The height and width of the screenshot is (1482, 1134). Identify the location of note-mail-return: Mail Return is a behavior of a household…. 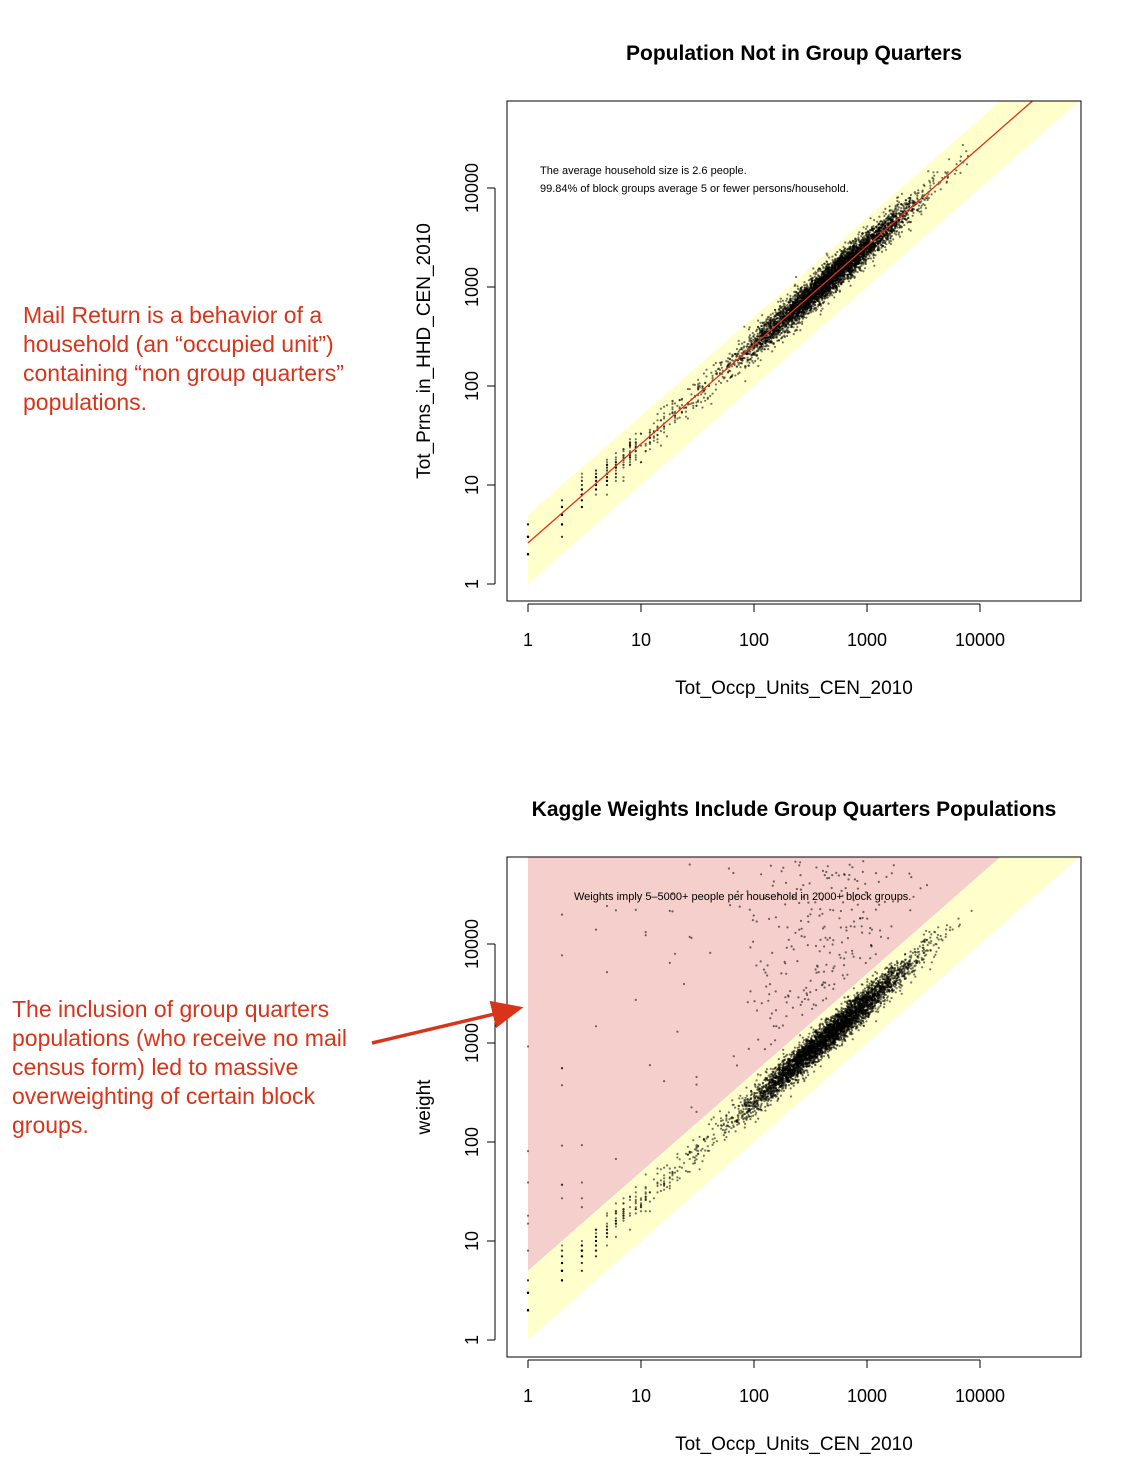
(183, 358).